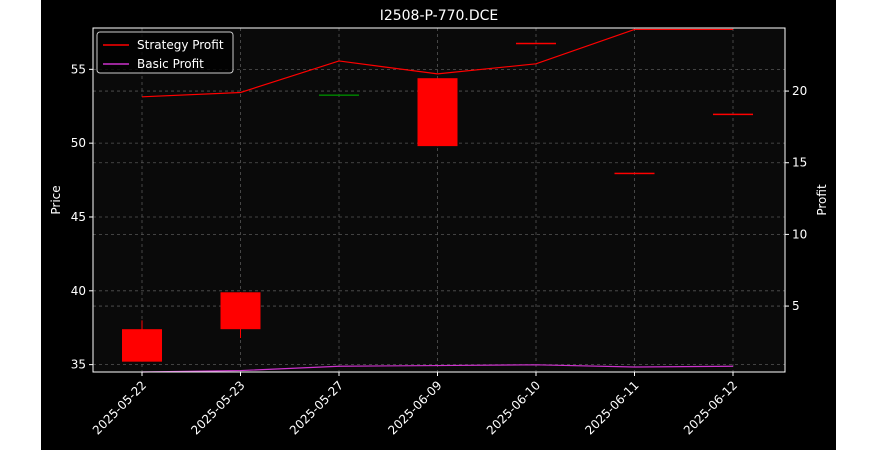  Describe the element at coordinates (799, 234) in the screenshot. I see `y-tick-label-right: 10` at that location.